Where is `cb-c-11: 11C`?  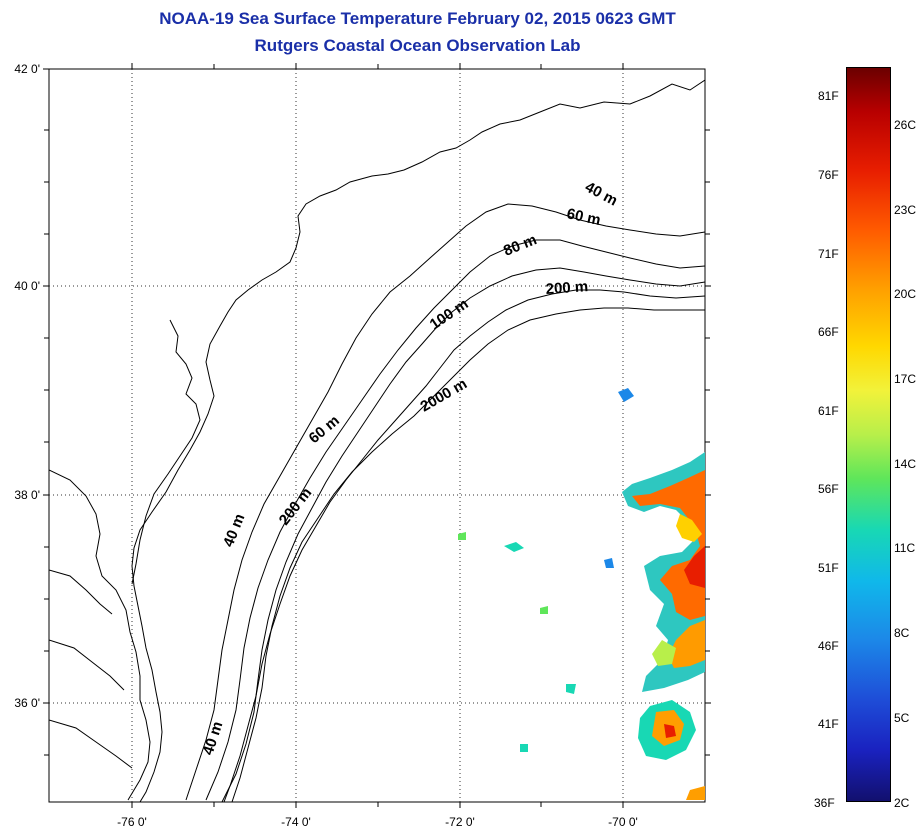
cb-c-11: 11C is located at coordinates (905, 548).